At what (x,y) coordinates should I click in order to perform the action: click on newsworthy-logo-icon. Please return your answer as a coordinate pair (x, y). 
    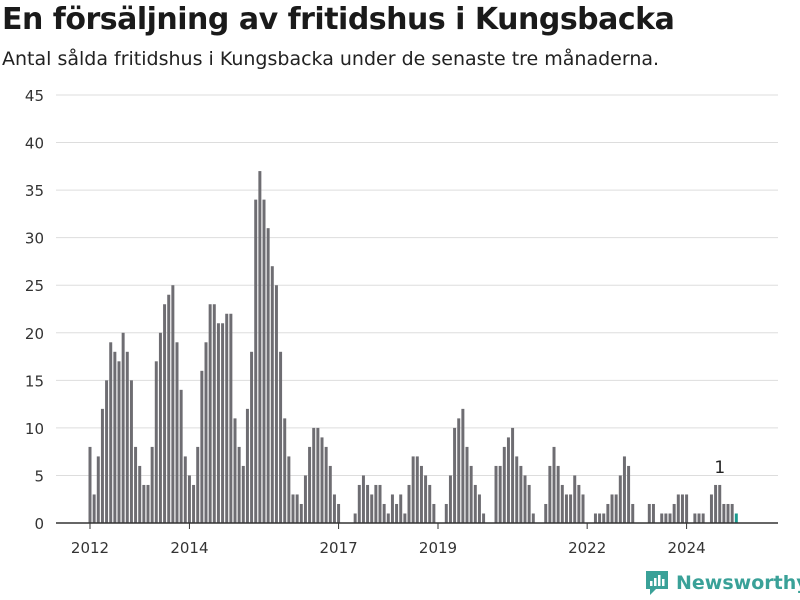
    Looking at the image, I should click on (657, 583).